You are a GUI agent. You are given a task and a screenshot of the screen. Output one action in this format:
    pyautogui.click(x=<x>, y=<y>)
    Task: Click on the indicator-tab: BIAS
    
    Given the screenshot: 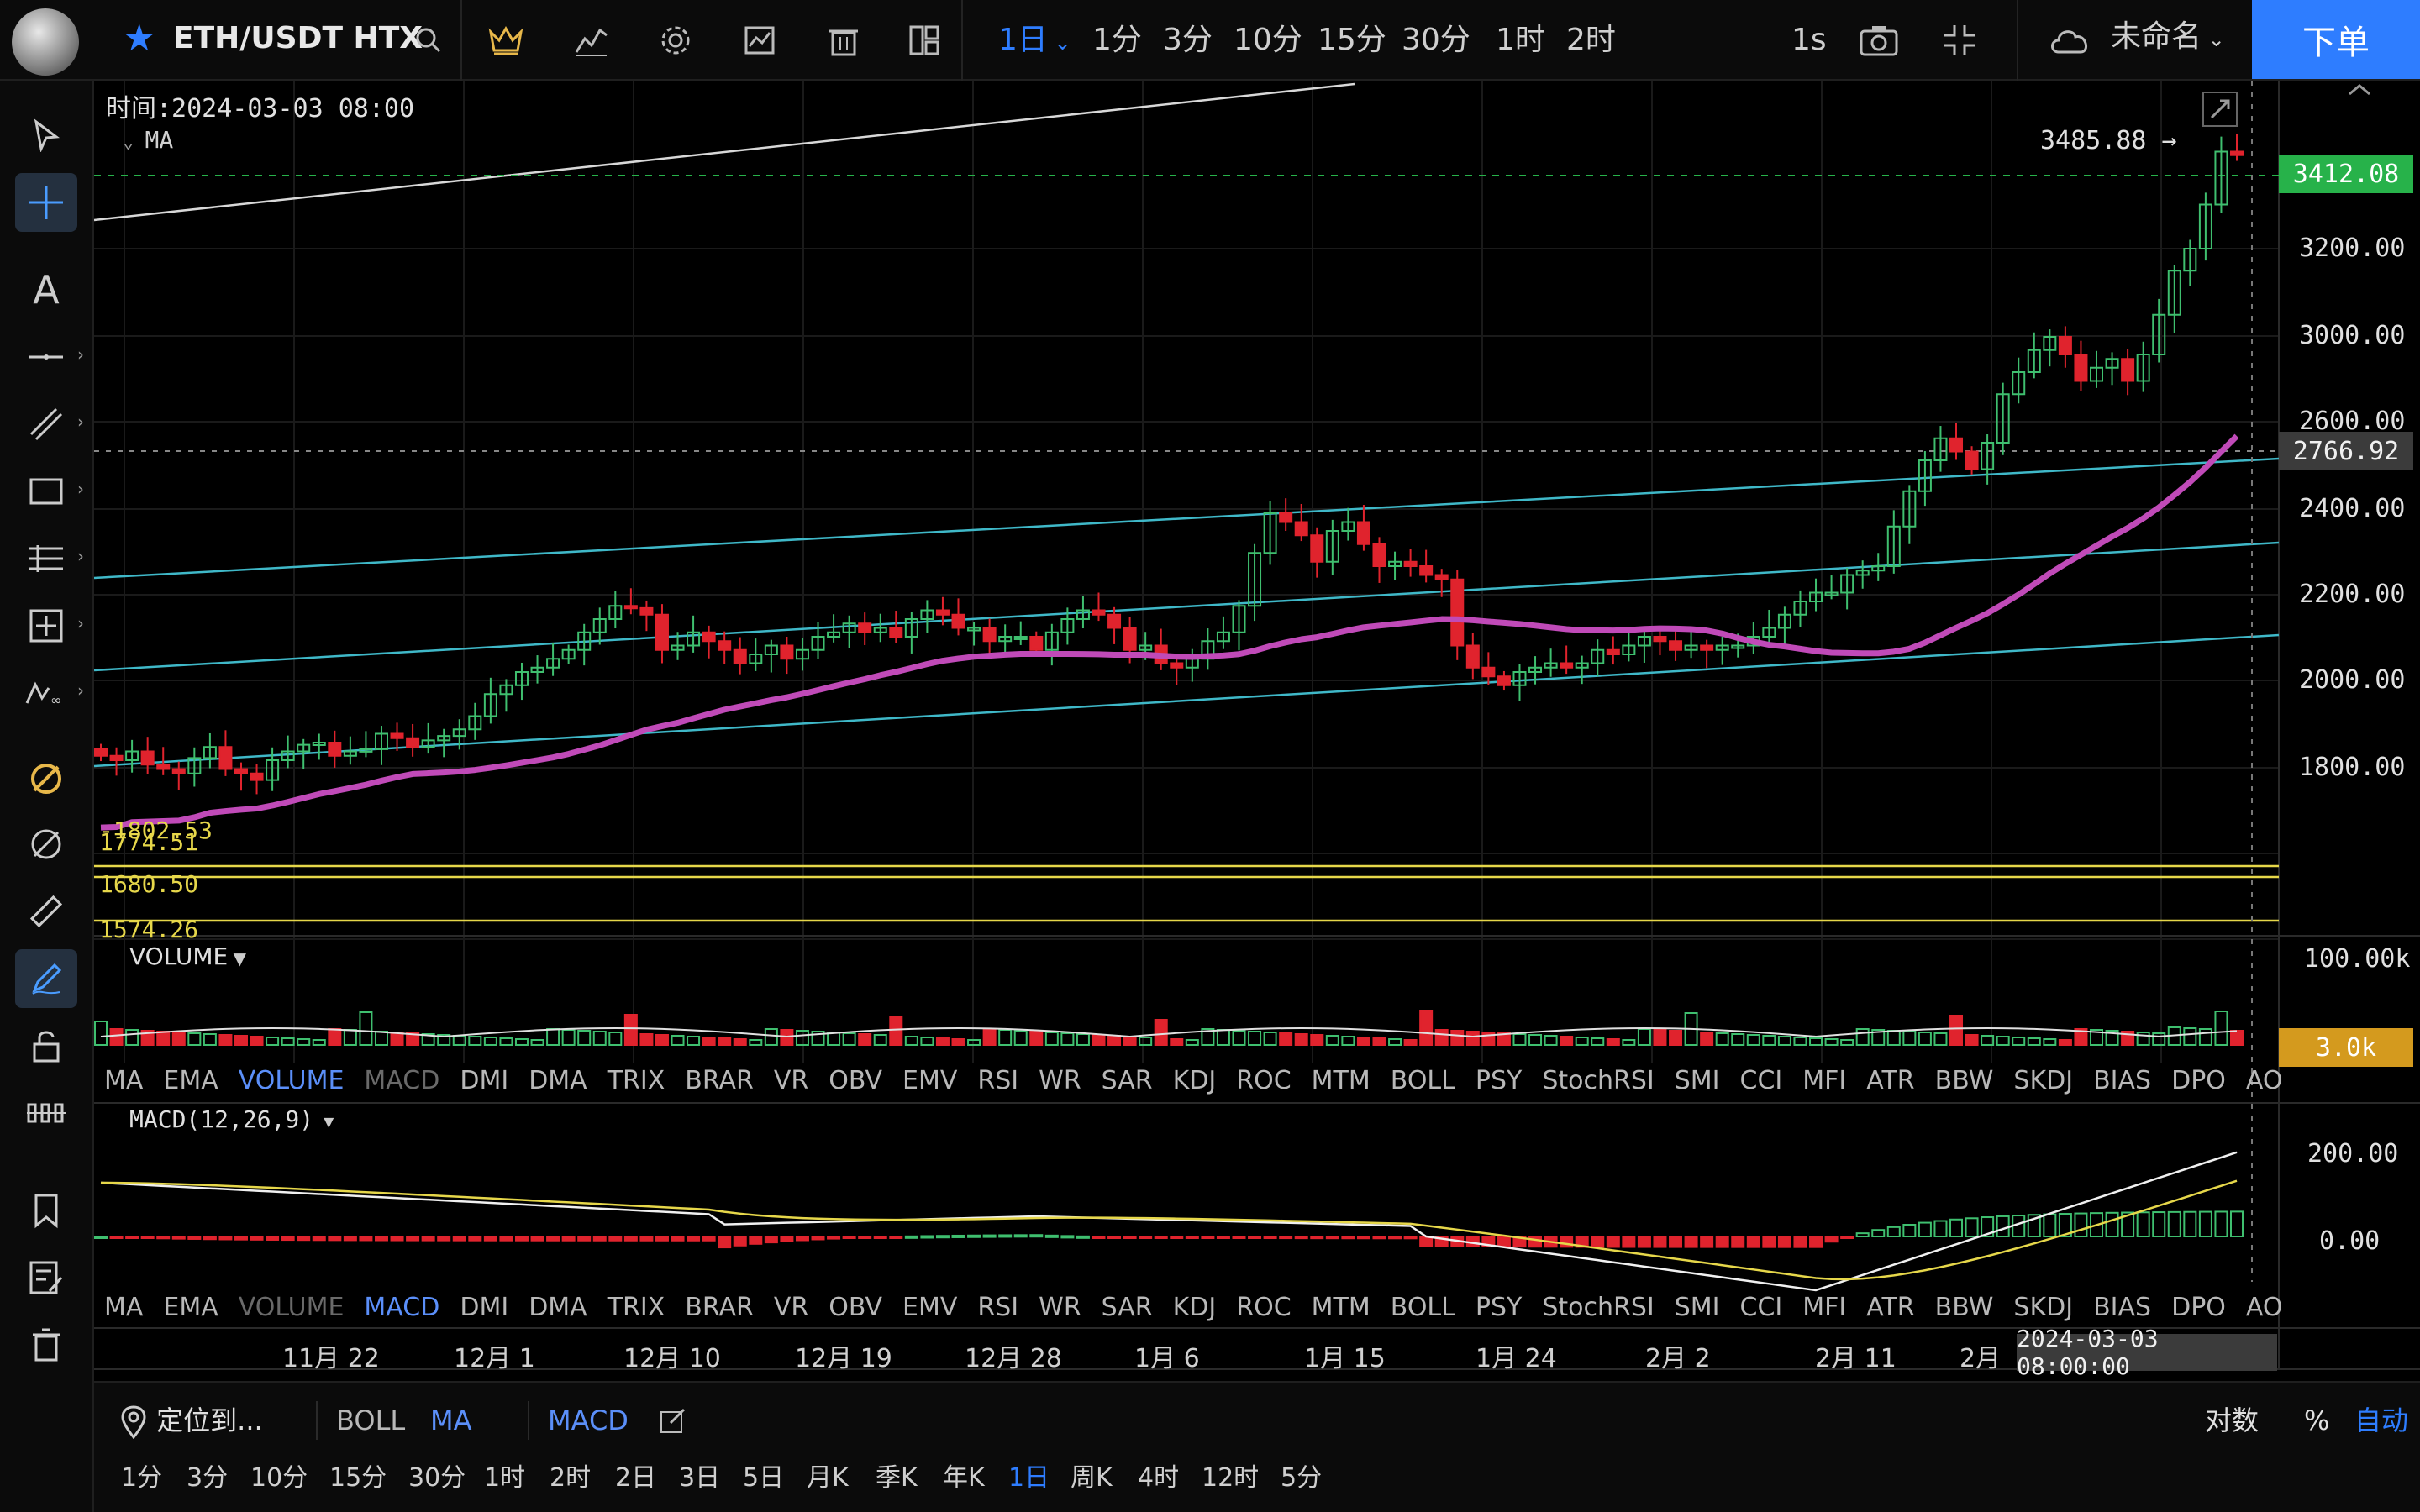 What is the action you would take?
    pyautogui.click(x=2122, y=1080)
    